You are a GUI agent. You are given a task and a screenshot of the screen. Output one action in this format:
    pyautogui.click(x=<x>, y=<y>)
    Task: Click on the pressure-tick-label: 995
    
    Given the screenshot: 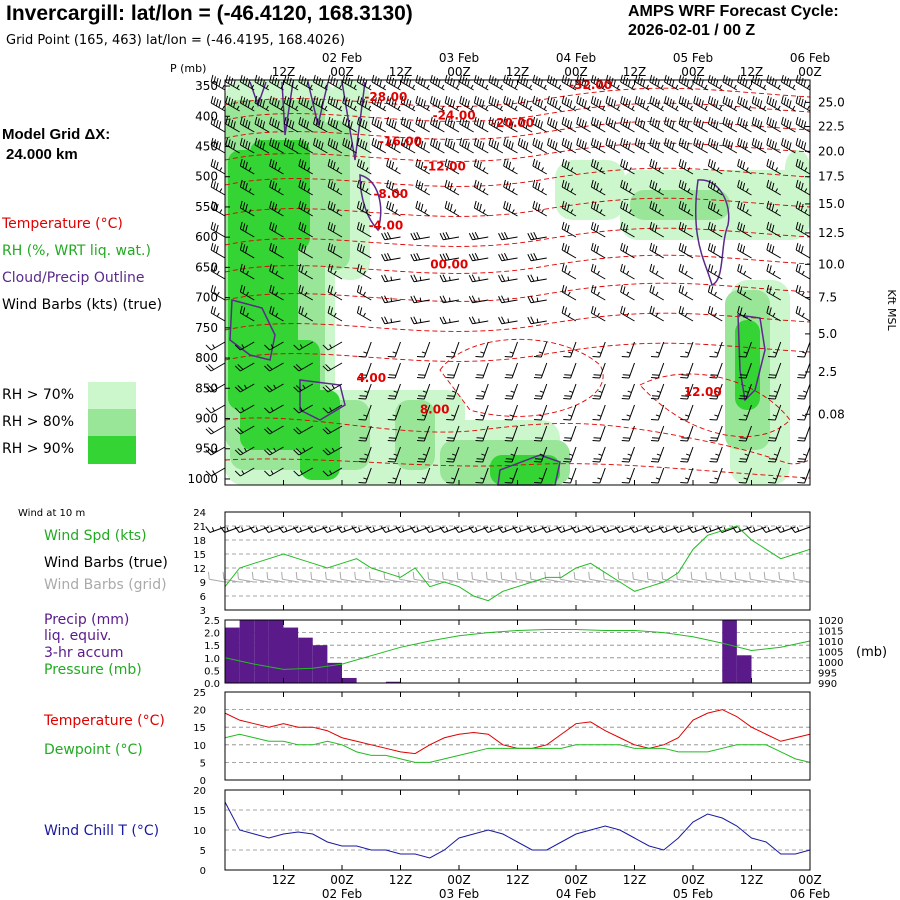 What is the action you would take?
    pyautogui.click(x=827, y=674)
    